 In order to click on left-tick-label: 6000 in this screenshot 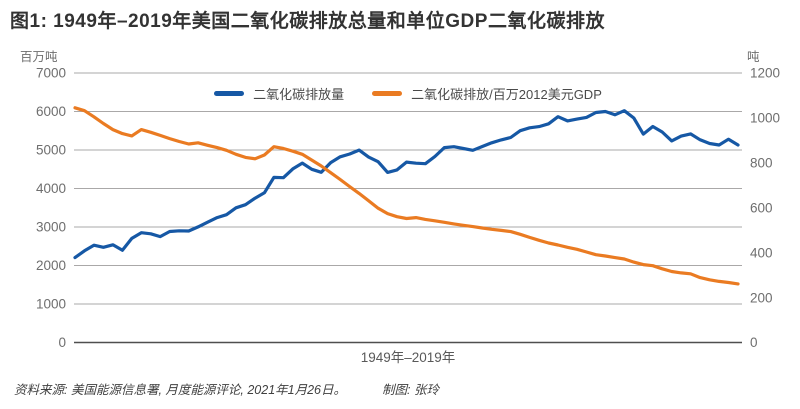, I will do `click(51, 111)`.